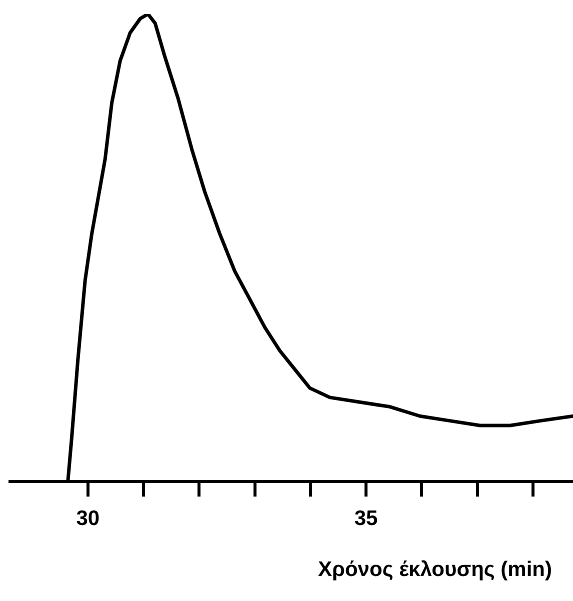 Image resolution: width=573 pixels, height=601 pixels. What do you see at coordinates (88, 518) in the screenshot?
I see `x-tick-label: 30` at bounding box center [88, 518].